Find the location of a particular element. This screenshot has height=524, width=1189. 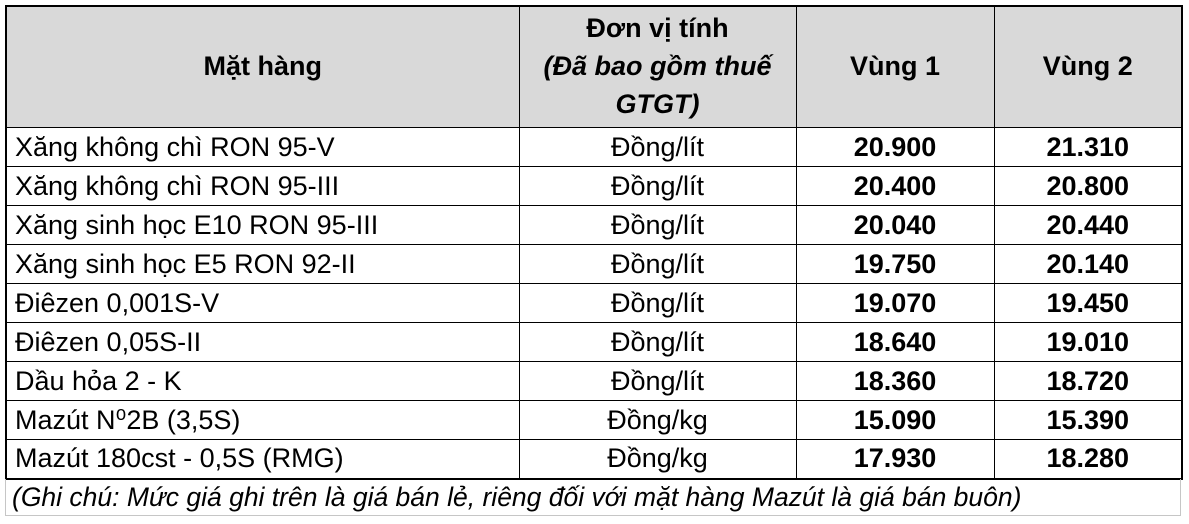

product-name: Mazút 180cst - 0,5S (RMG) is located at coordinates (262, 459).